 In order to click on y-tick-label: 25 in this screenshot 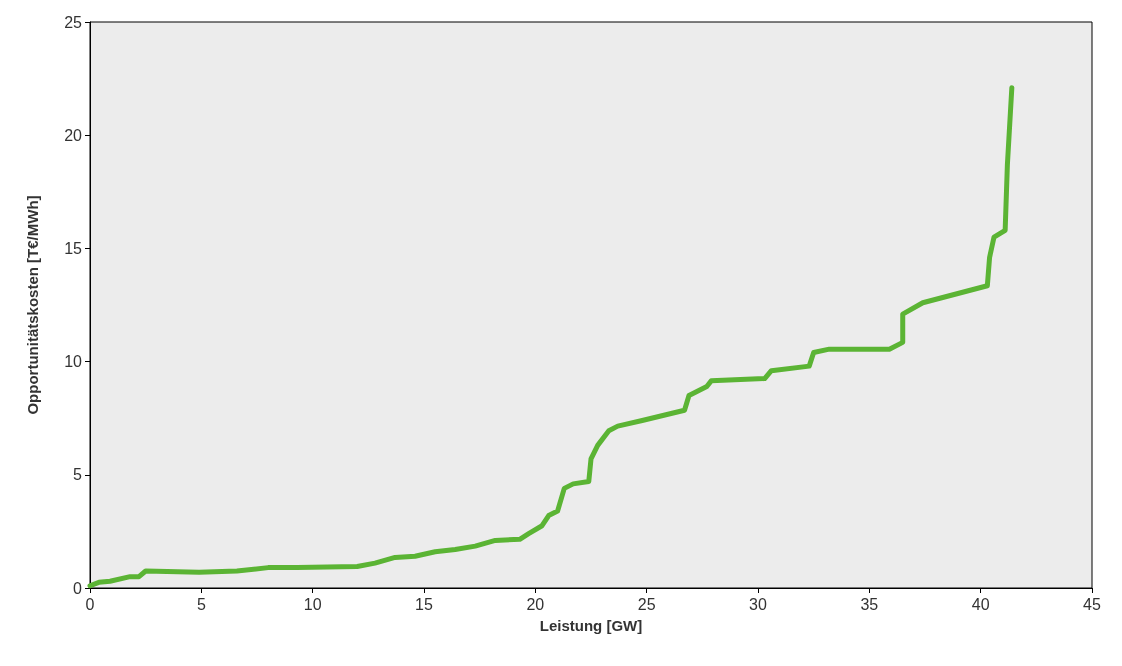, I will do `click(73, 22)`.